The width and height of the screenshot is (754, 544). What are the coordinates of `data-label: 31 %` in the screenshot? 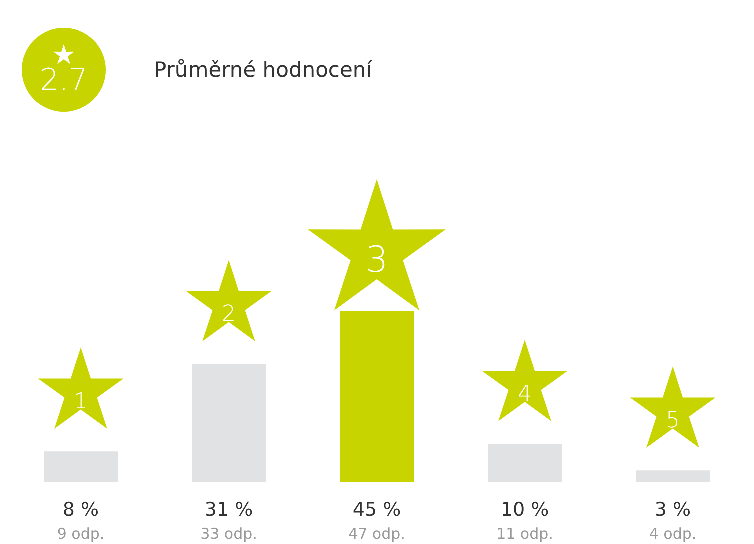 It's located at (229, 510).